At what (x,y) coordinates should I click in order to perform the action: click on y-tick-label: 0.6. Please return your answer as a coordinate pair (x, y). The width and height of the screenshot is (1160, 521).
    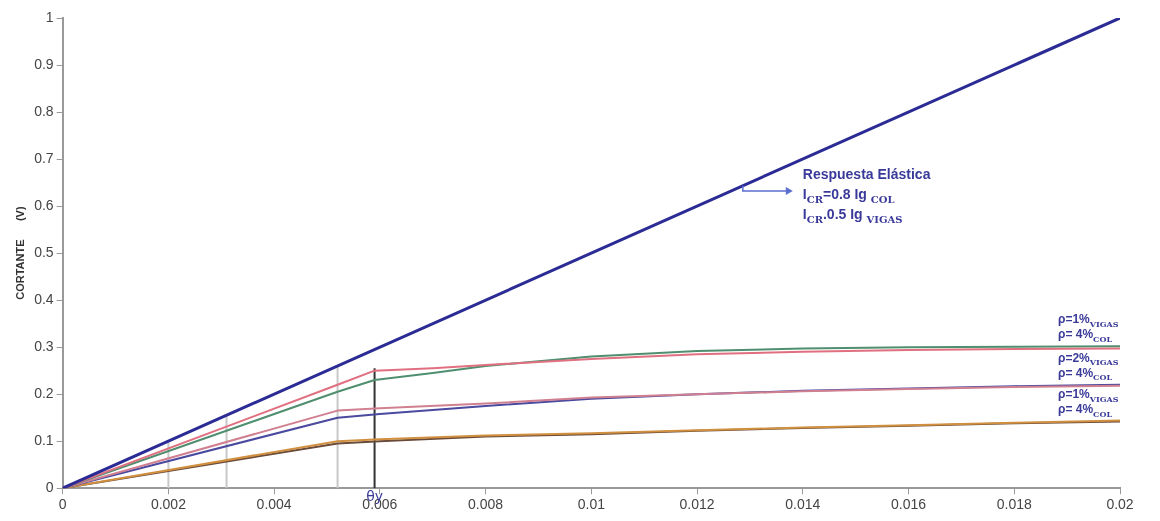
    Looking at the image, I should click on (44, 204).